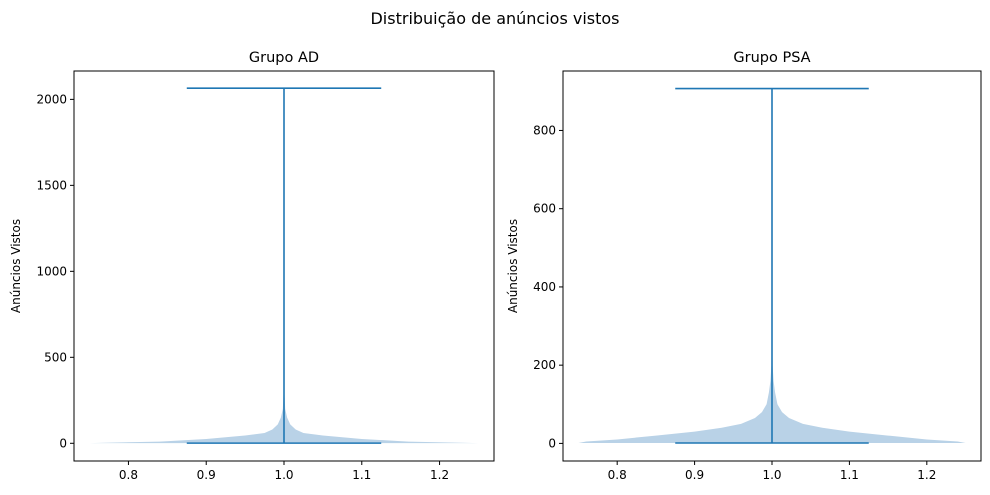 The image size is (990, 495). What do you see at coordinates (284, 58) in the screenshot?
I see `subplot-title: Grupo AD` at bounding box center [284, 58].